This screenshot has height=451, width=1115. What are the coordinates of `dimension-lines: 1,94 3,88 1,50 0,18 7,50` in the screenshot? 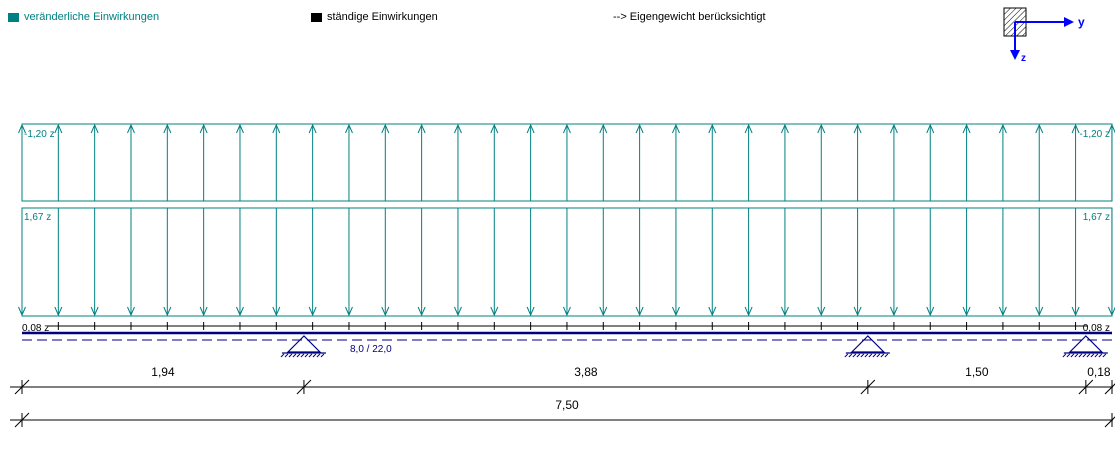 It's located at (562, 396).